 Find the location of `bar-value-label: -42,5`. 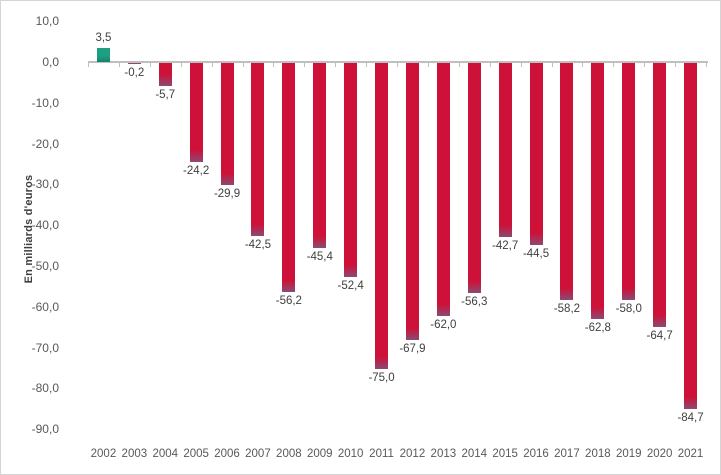

bar-value-label: -42,5 is located at coordinates (258, 245).